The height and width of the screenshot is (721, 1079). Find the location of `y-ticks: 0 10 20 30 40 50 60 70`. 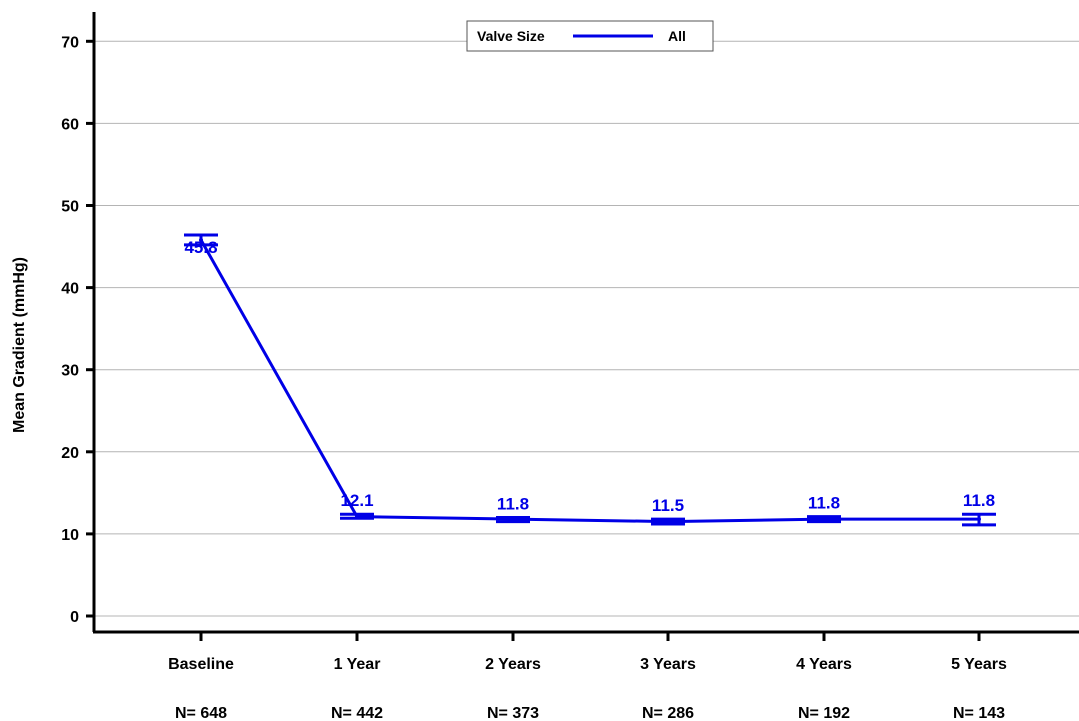

y-ticks: 0 10 20 30 40 50 60 70 is located at coordinates (77, 330).